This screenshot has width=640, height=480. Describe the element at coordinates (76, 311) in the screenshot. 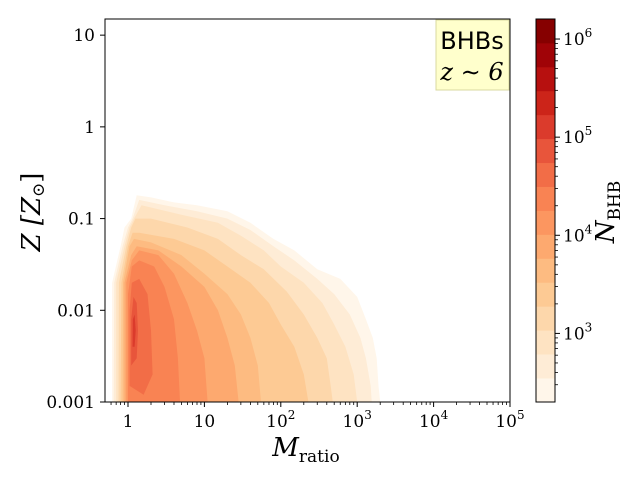

I see `y-tick-label: 0.01` at that location.